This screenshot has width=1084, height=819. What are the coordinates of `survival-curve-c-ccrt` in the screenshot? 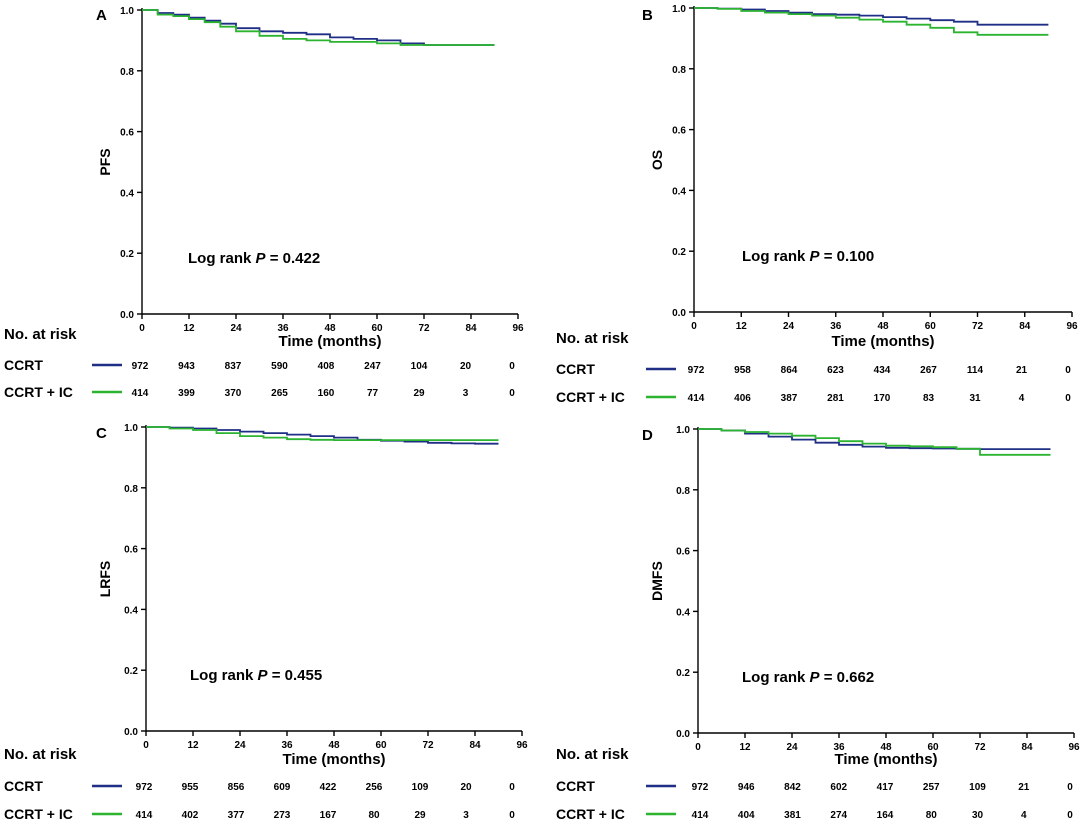 It's located at (322, 435).